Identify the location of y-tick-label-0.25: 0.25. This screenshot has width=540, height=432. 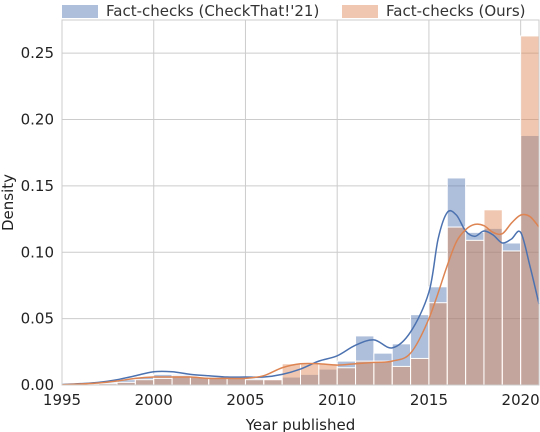
(37, 53).